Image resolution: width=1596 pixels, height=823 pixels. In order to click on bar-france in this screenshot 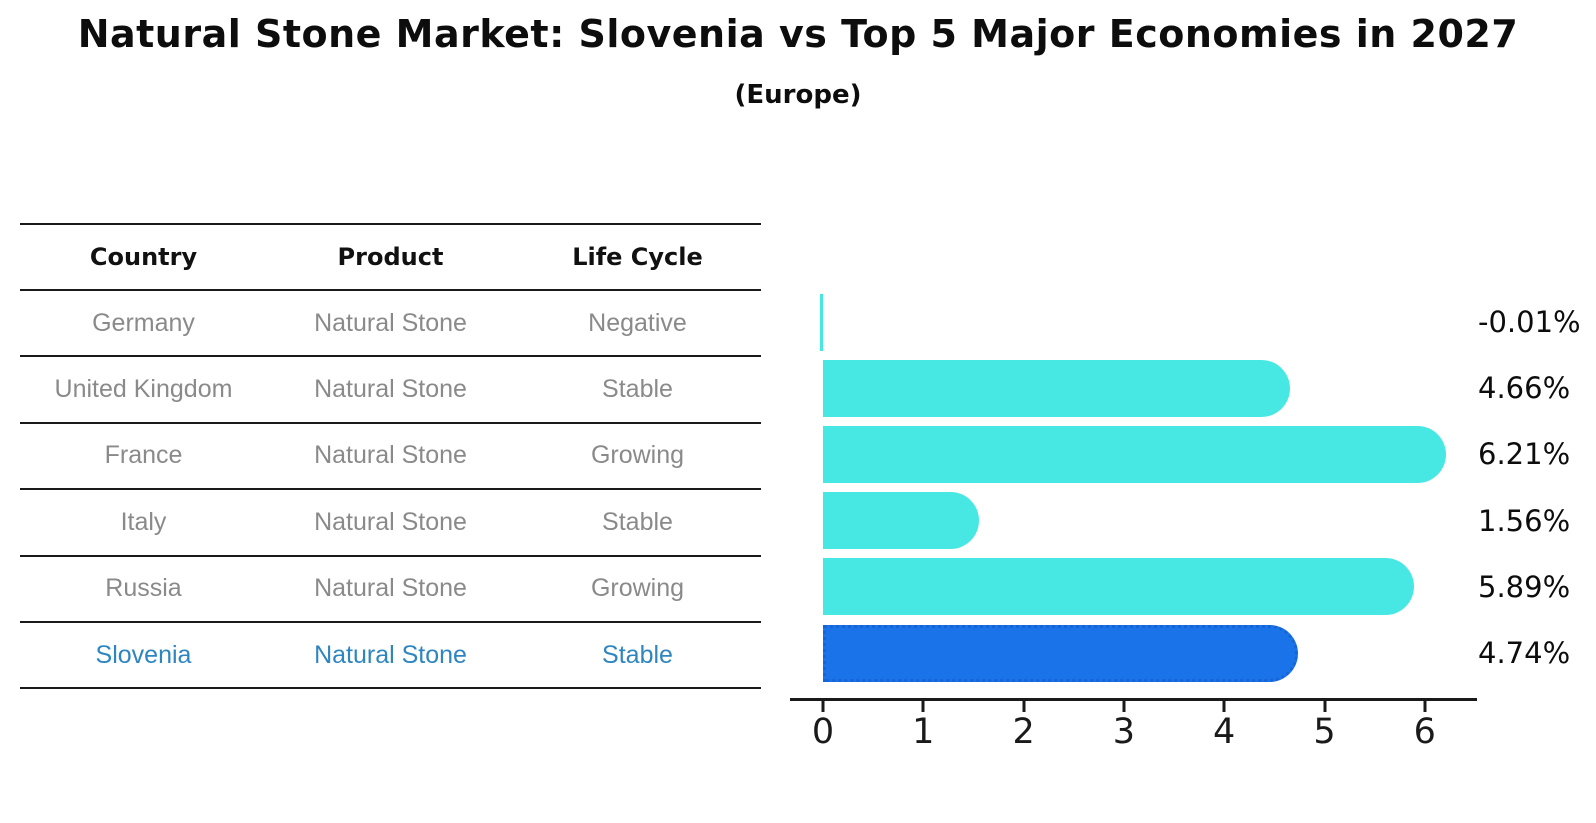, I will do `click(1134, 454)`.